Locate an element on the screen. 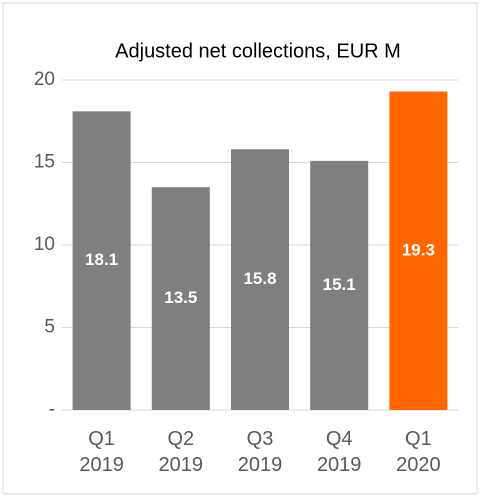  x-tick-label: Q2 2019 is located at coordinates (181, 452).